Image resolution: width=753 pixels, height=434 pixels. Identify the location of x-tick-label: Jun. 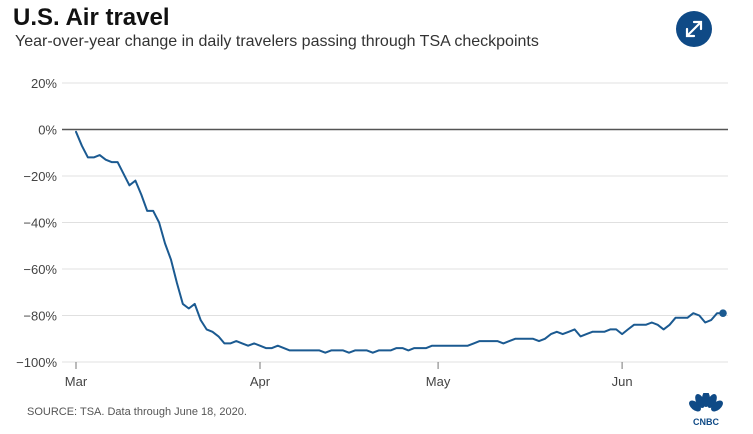
(622, 381).